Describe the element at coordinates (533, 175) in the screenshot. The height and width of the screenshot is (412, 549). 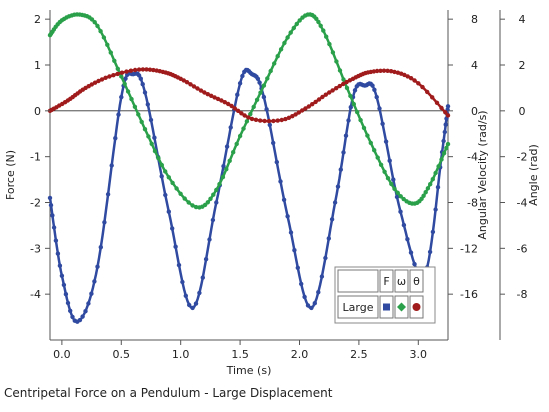
I see `y-axis-label-theta: Angle (rad)` at that location.